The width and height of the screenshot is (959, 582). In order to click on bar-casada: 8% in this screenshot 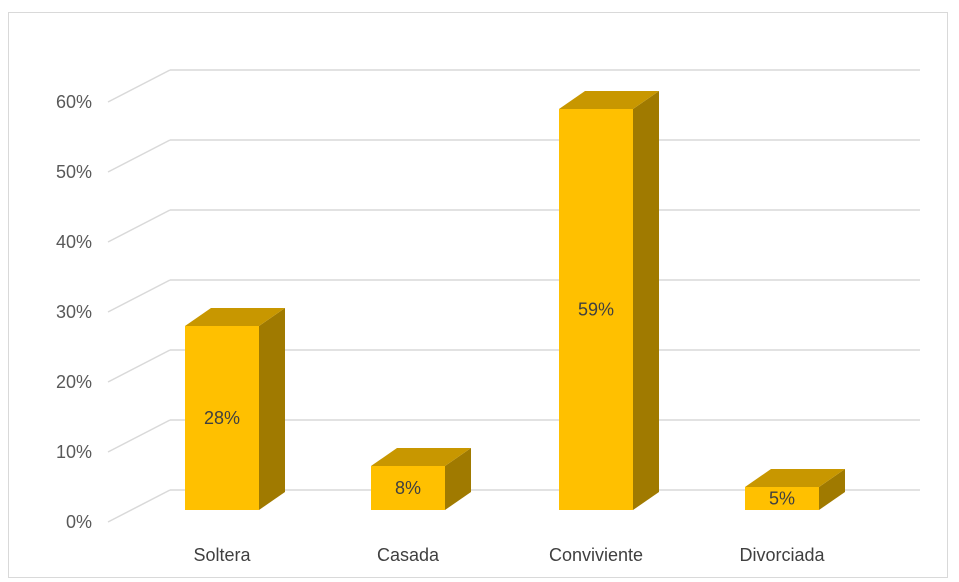, I will do `click(421, 479)`.